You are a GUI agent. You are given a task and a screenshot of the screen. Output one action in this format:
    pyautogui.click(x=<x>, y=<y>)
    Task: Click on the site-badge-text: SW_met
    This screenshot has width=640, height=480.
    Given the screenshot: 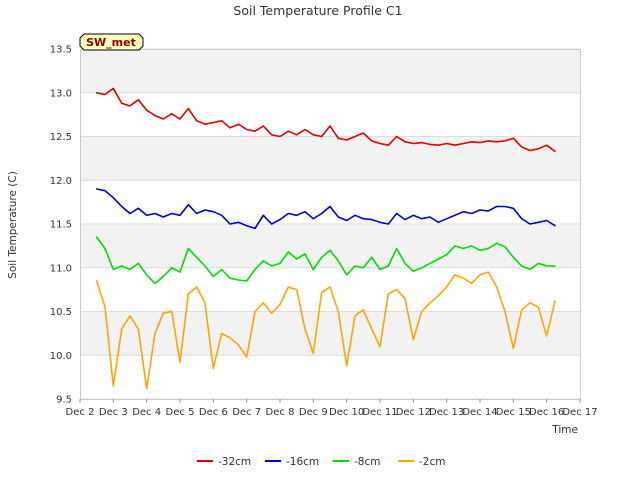 What is the action you would take?
    pyautogui.click(x=111, y=42)
    